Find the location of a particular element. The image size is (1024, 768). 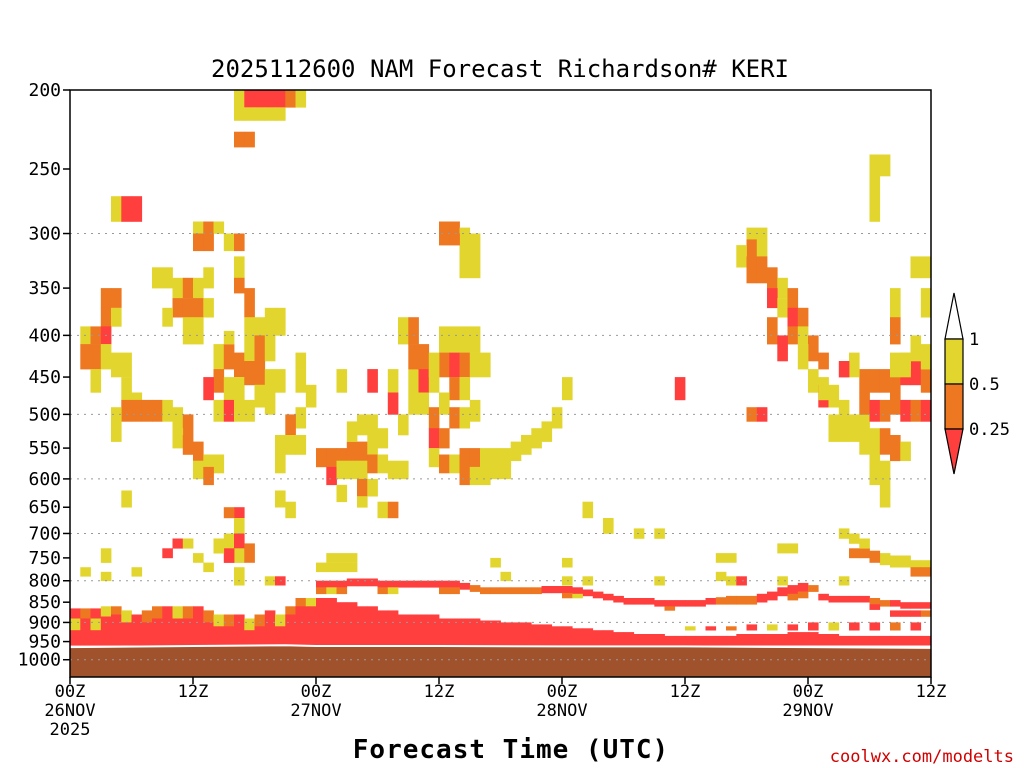

credit-text: coolwx.com/modelts is located at coordinates (922, 757).